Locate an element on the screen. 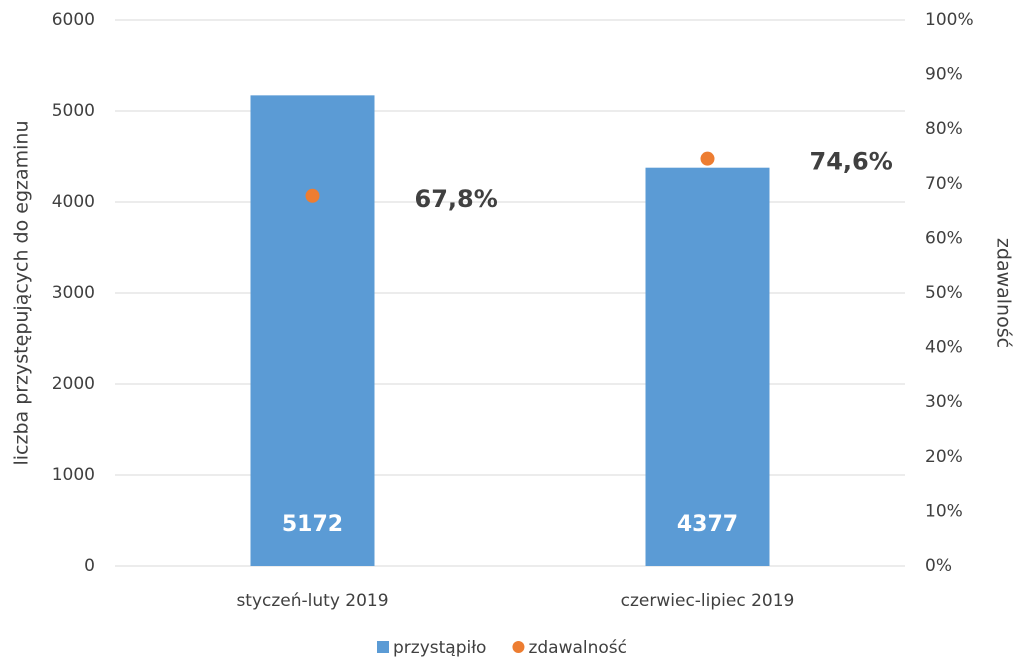 This screenshot has height=663, width=1020. y-tick-label: 4000 is located at coordinates (73, 202).